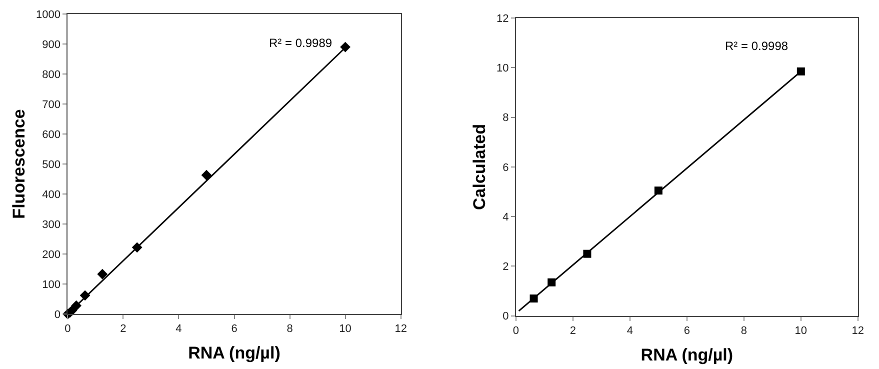  What do you see at coordinates (505, 267) in the screenshot?
I see `y-tick-label: 2` at bounding box center [505, 267].